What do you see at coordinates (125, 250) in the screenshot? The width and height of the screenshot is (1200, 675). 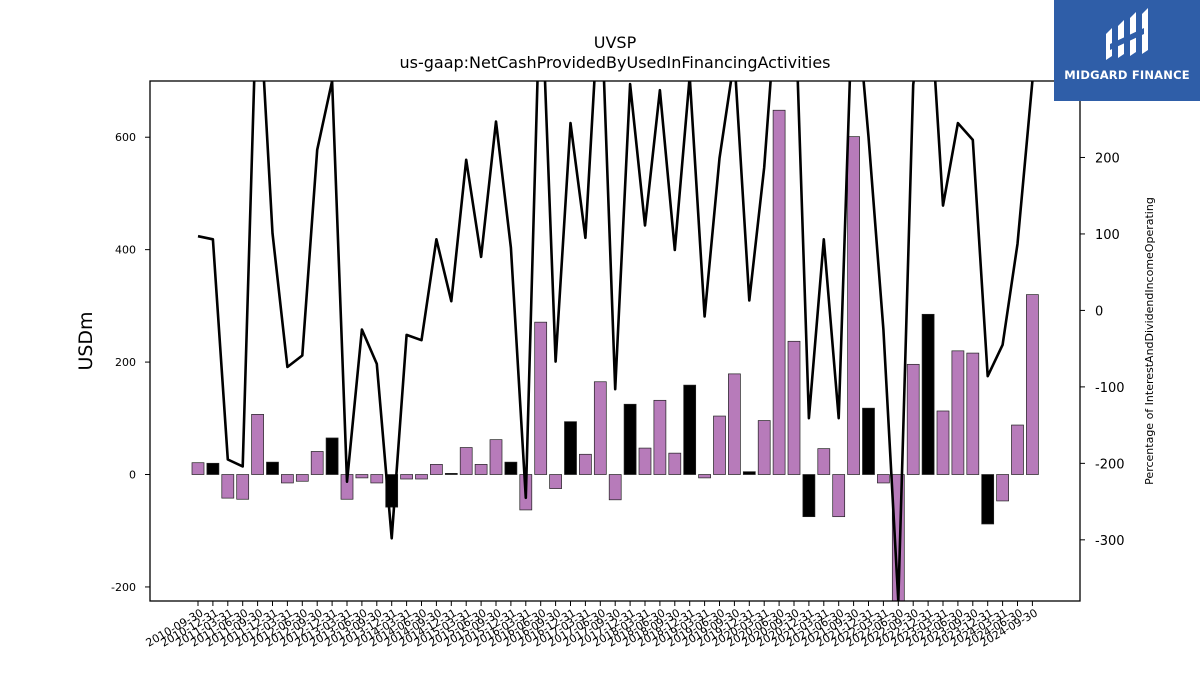 I see `y-tick-label: 400` at bounding box center [125, 250].